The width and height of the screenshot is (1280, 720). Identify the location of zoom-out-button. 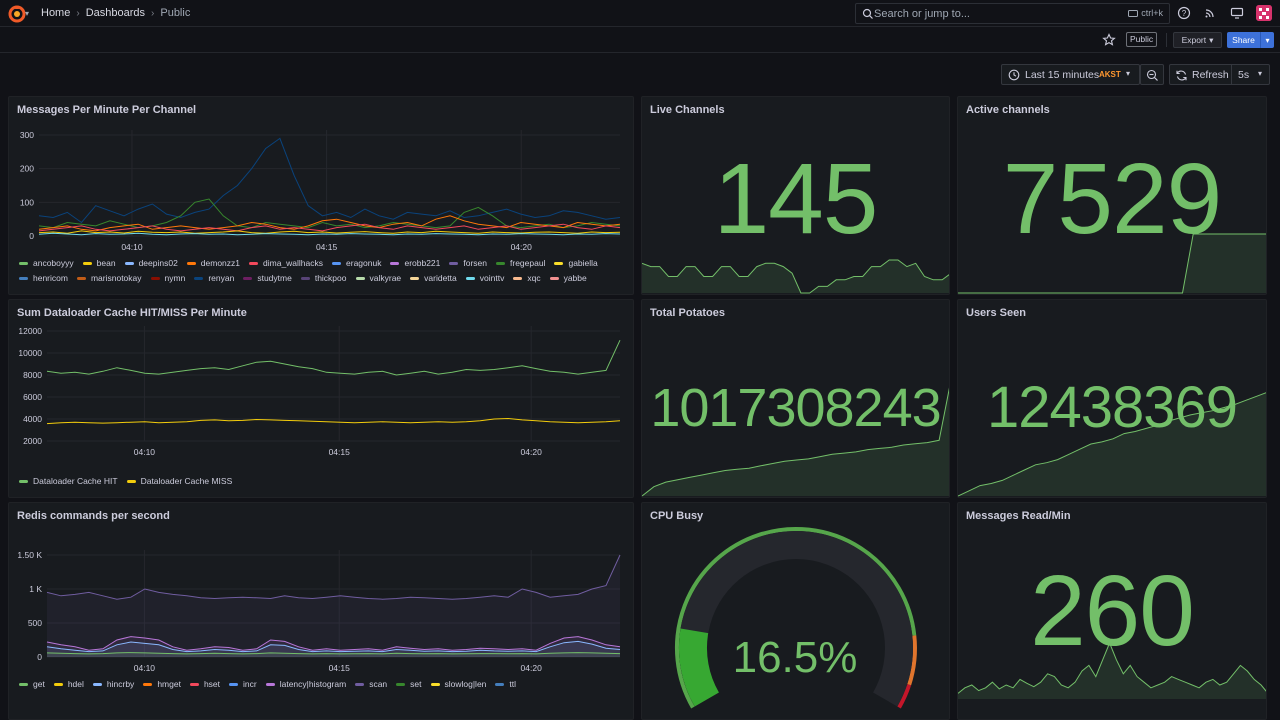
(1152, 74).